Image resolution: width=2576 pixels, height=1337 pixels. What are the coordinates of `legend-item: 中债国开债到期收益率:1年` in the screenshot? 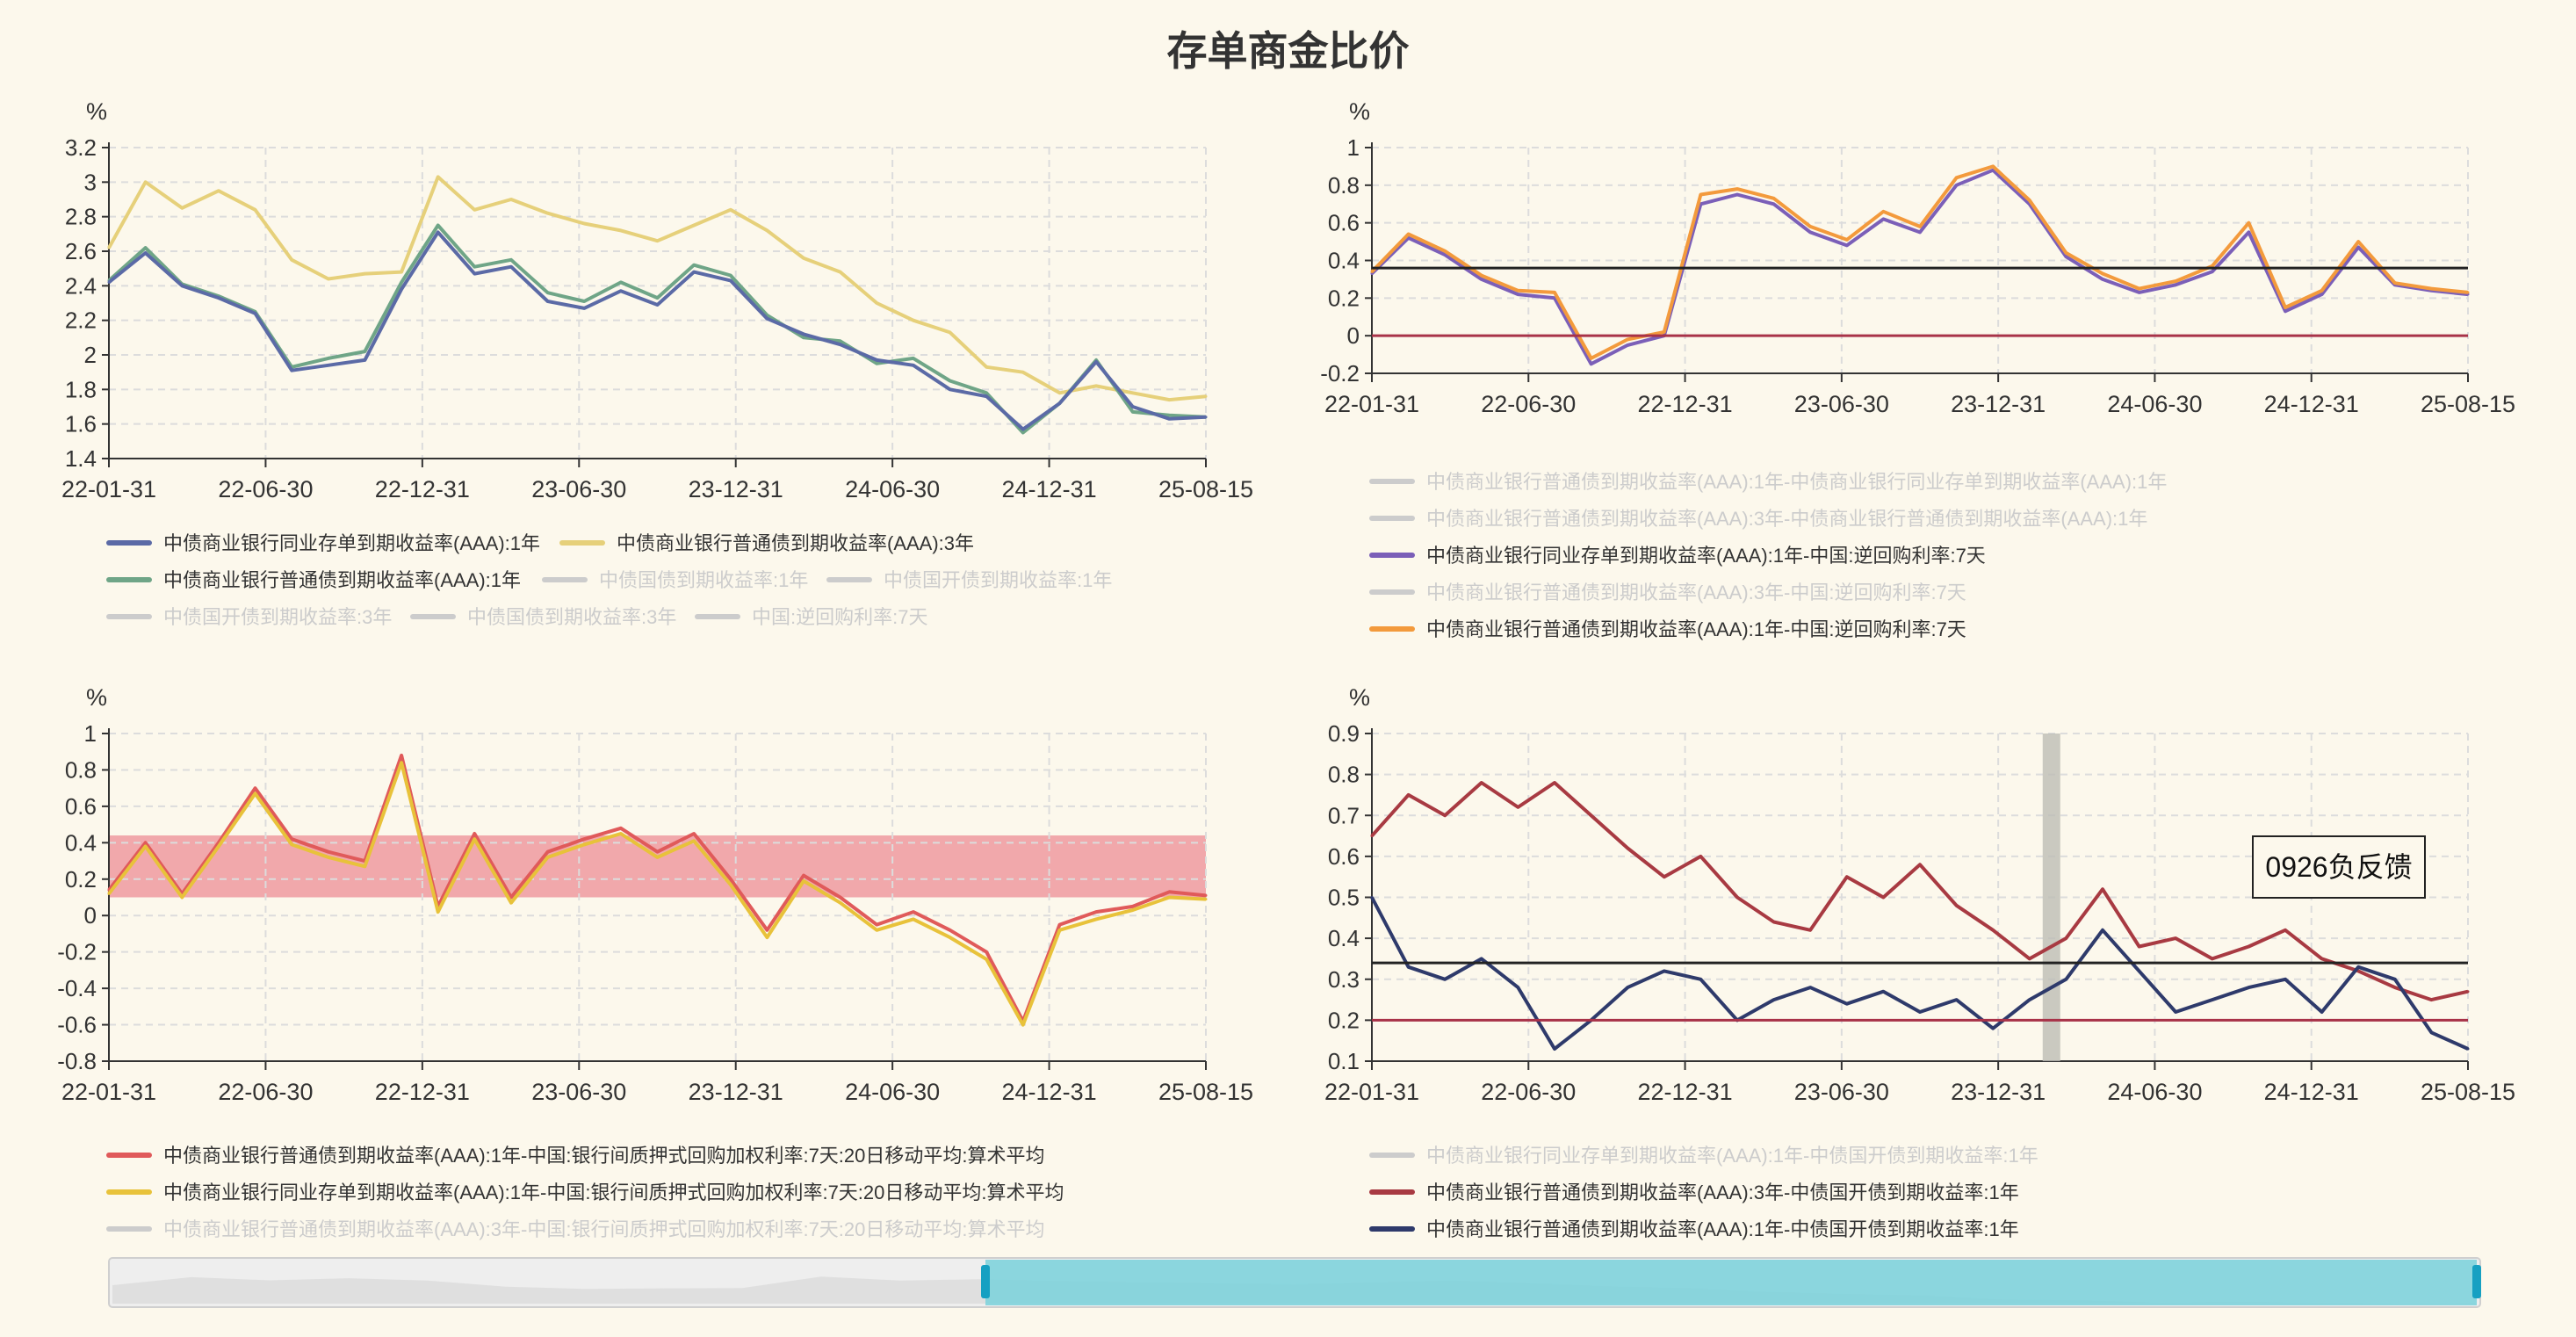 It's located at (969, 580).